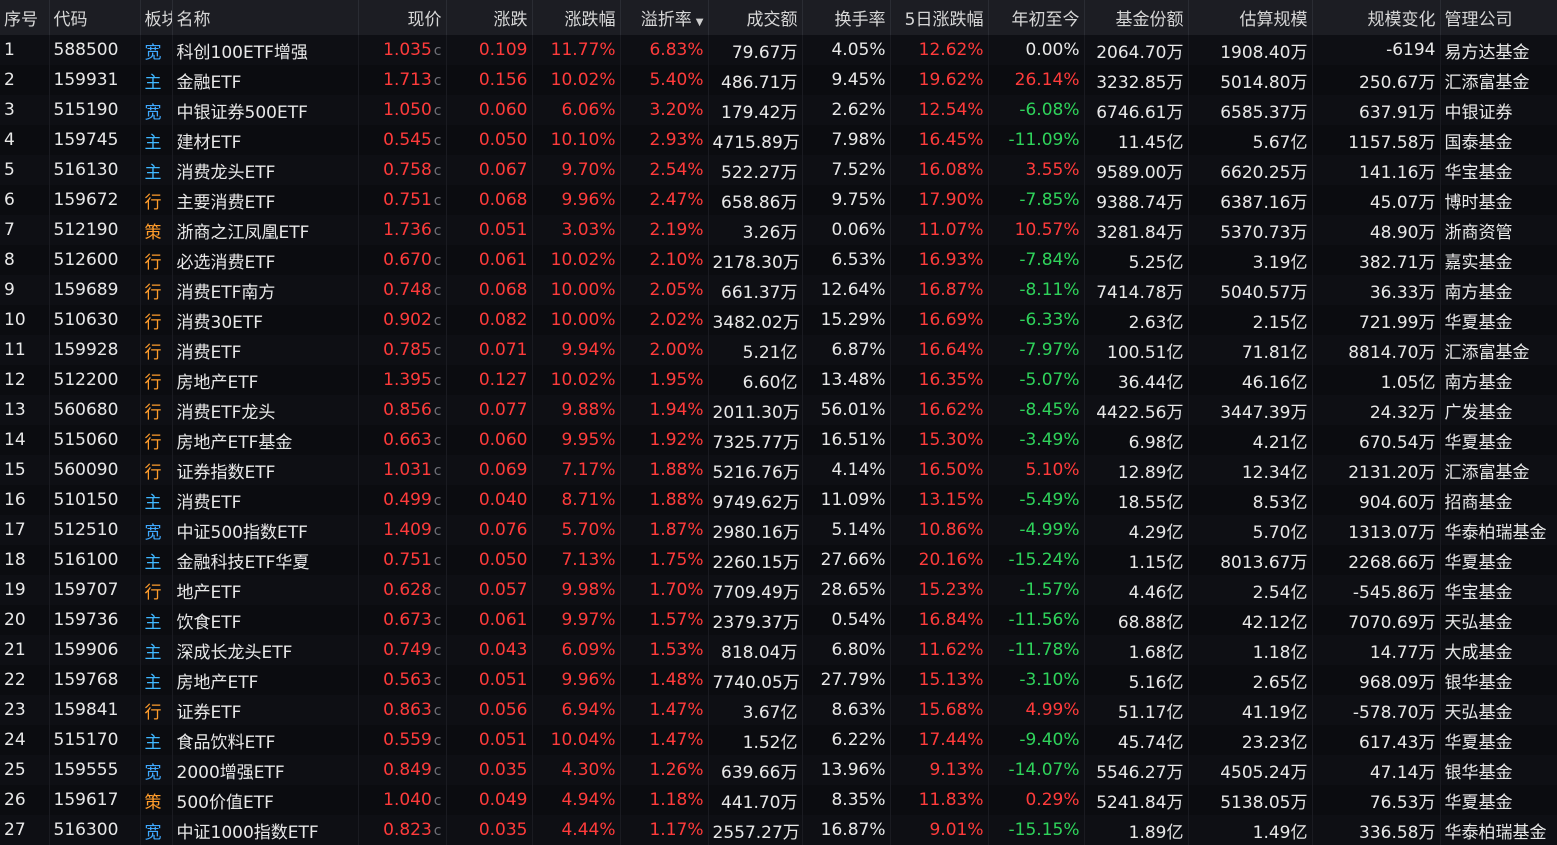 The width and height of the screenshot is (1557, 845). I want to click on change-percent-text: 9.97%, so click(588, 620).